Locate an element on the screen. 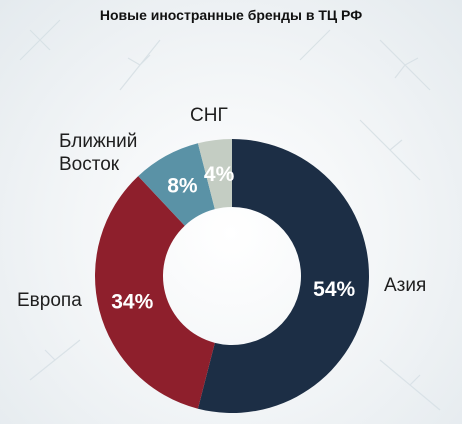 This screenshot has width=462, height=424. value-label-0: 54% is located at coordinates (334, 289).